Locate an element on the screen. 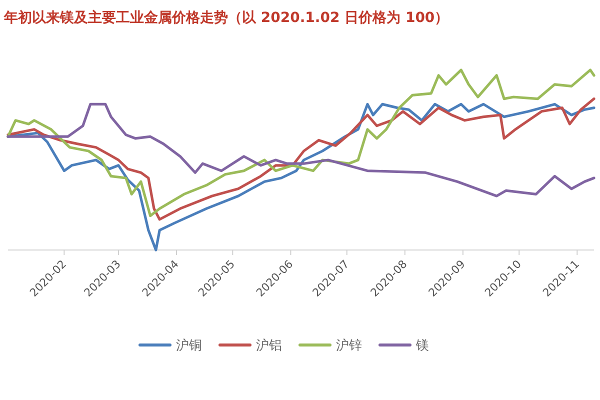 The width and height of the screenshot is (600, 400). chart-title: 年初以来镁及主要工业金属价格走势（以 2020.1.02 日价格为 100） is located at coordinates (226, 17).